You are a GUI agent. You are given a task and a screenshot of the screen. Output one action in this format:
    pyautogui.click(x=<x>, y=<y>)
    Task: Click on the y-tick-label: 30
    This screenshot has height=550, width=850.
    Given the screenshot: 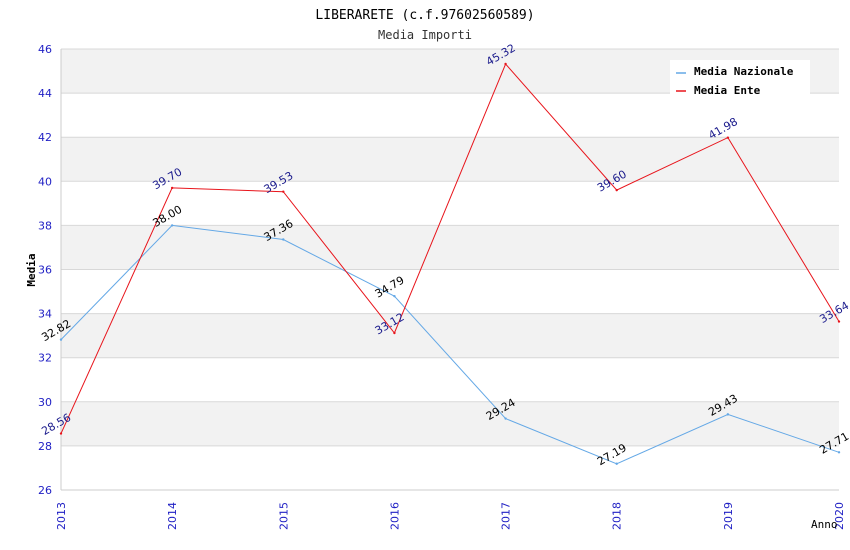 What is the action you would take?
    pyautogui.click(x=45, y=402)
    